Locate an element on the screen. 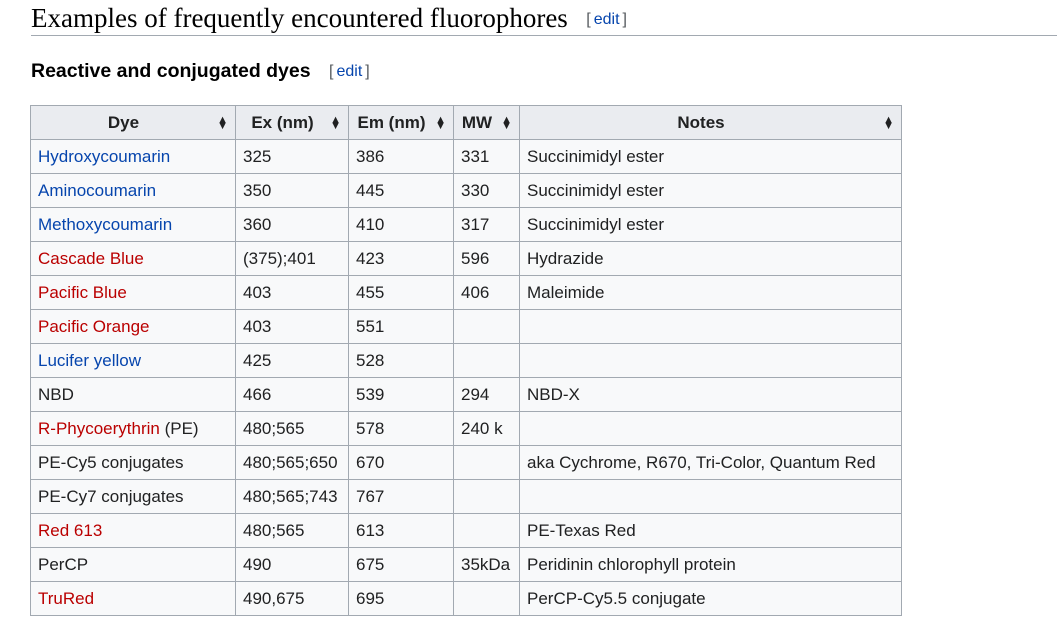 The image size is (1057, 627). cell-notes: Peridinin chlorophyll protein is located at coordinates (710, 564).